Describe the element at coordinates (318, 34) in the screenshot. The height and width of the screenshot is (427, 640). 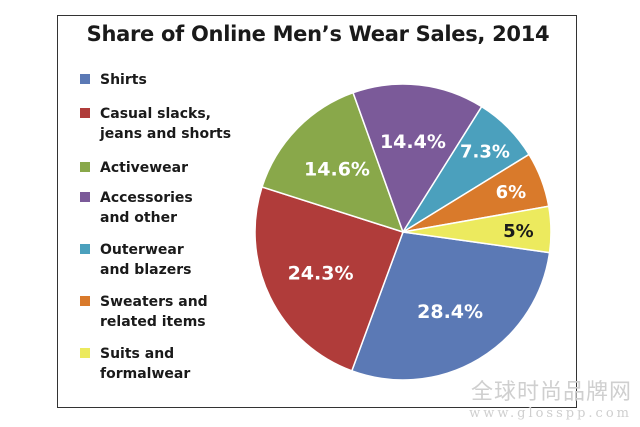
I see `chart-title: Share of Online Men’s Wear Sales, 2014` at that location.